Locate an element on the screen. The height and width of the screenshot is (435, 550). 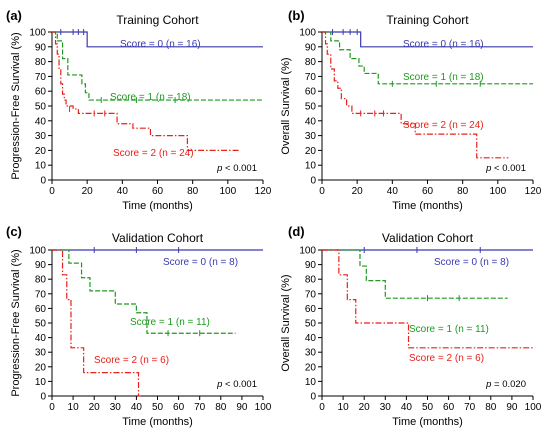
x-tick-label: 120 is located at coordinates (533, 191).